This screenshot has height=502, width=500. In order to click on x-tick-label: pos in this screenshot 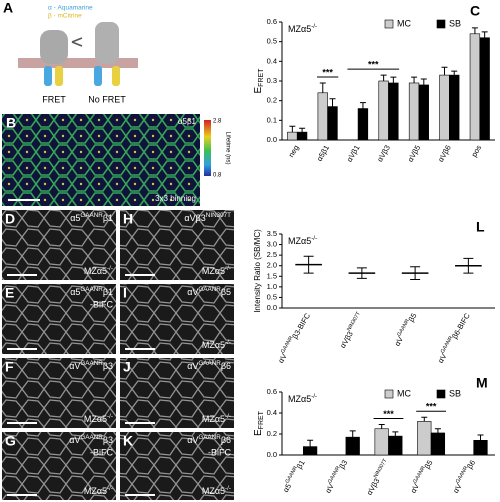, I will do `click(476, 150)`.